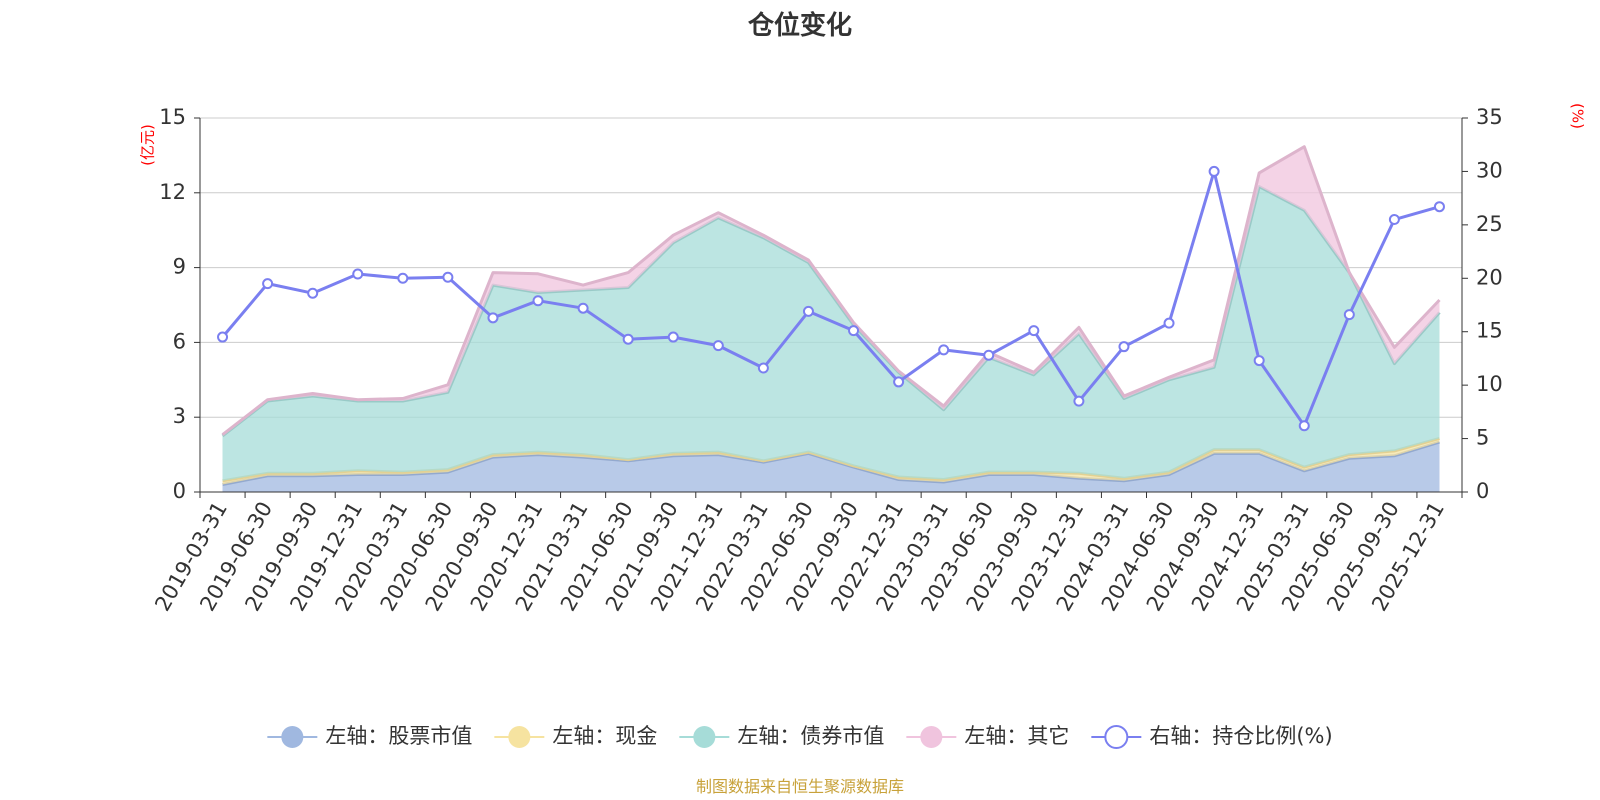 The height and width of the screenshot is (800, 1600). I want to click on legend-label: 左轴：股票市值, so click(398, 736).